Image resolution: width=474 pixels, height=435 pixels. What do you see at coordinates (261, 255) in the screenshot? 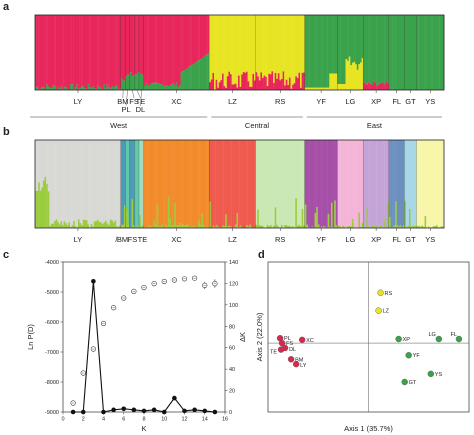
I see `panel-label-d: d` at bounding box center [261, 255].